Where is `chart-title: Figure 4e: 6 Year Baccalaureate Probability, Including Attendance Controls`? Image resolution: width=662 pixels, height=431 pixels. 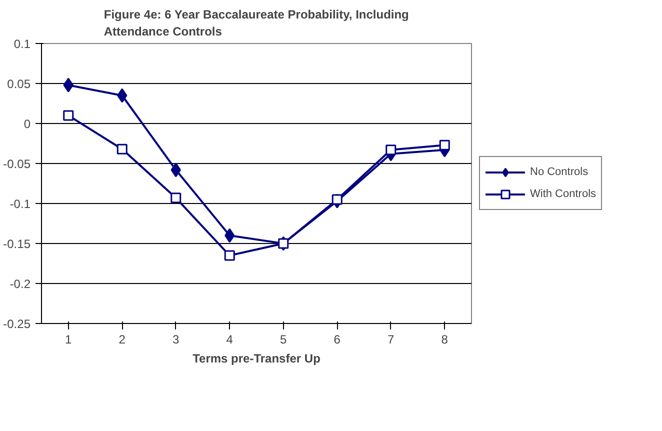
chart-title: Figure 4e: 6 Year Baccalaureate Probability, Including Attendance Controls is located at coordinates (256, 23).